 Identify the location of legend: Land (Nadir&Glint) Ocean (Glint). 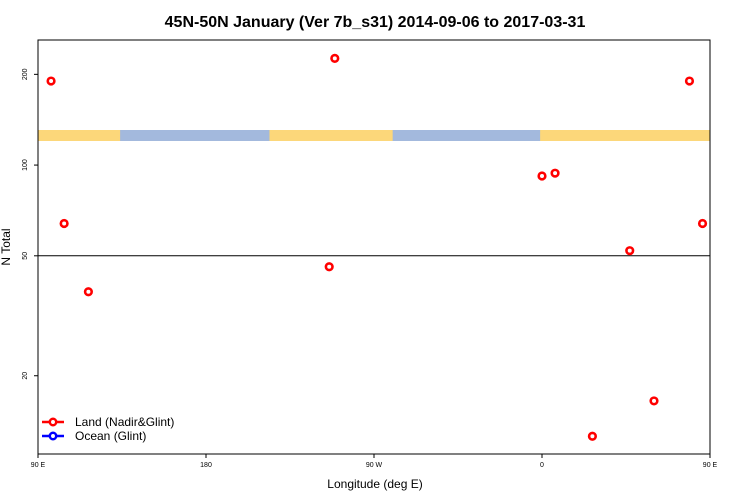
(108, 429).